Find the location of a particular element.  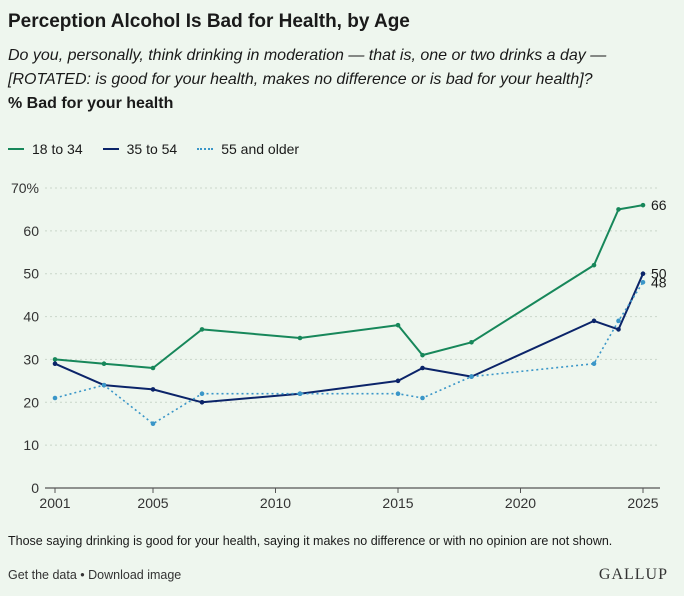

footer-links: Get the data • Download image is located at coordinates (94, 575).